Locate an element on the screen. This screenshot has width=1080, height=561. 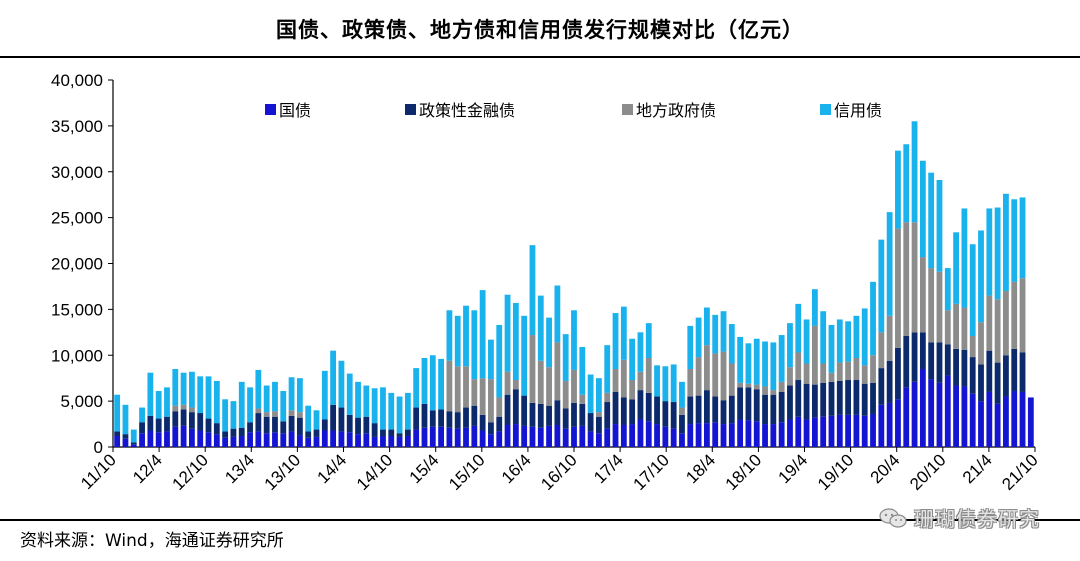
y-tick-label: 10,000 is located at coordinates (77, 355).